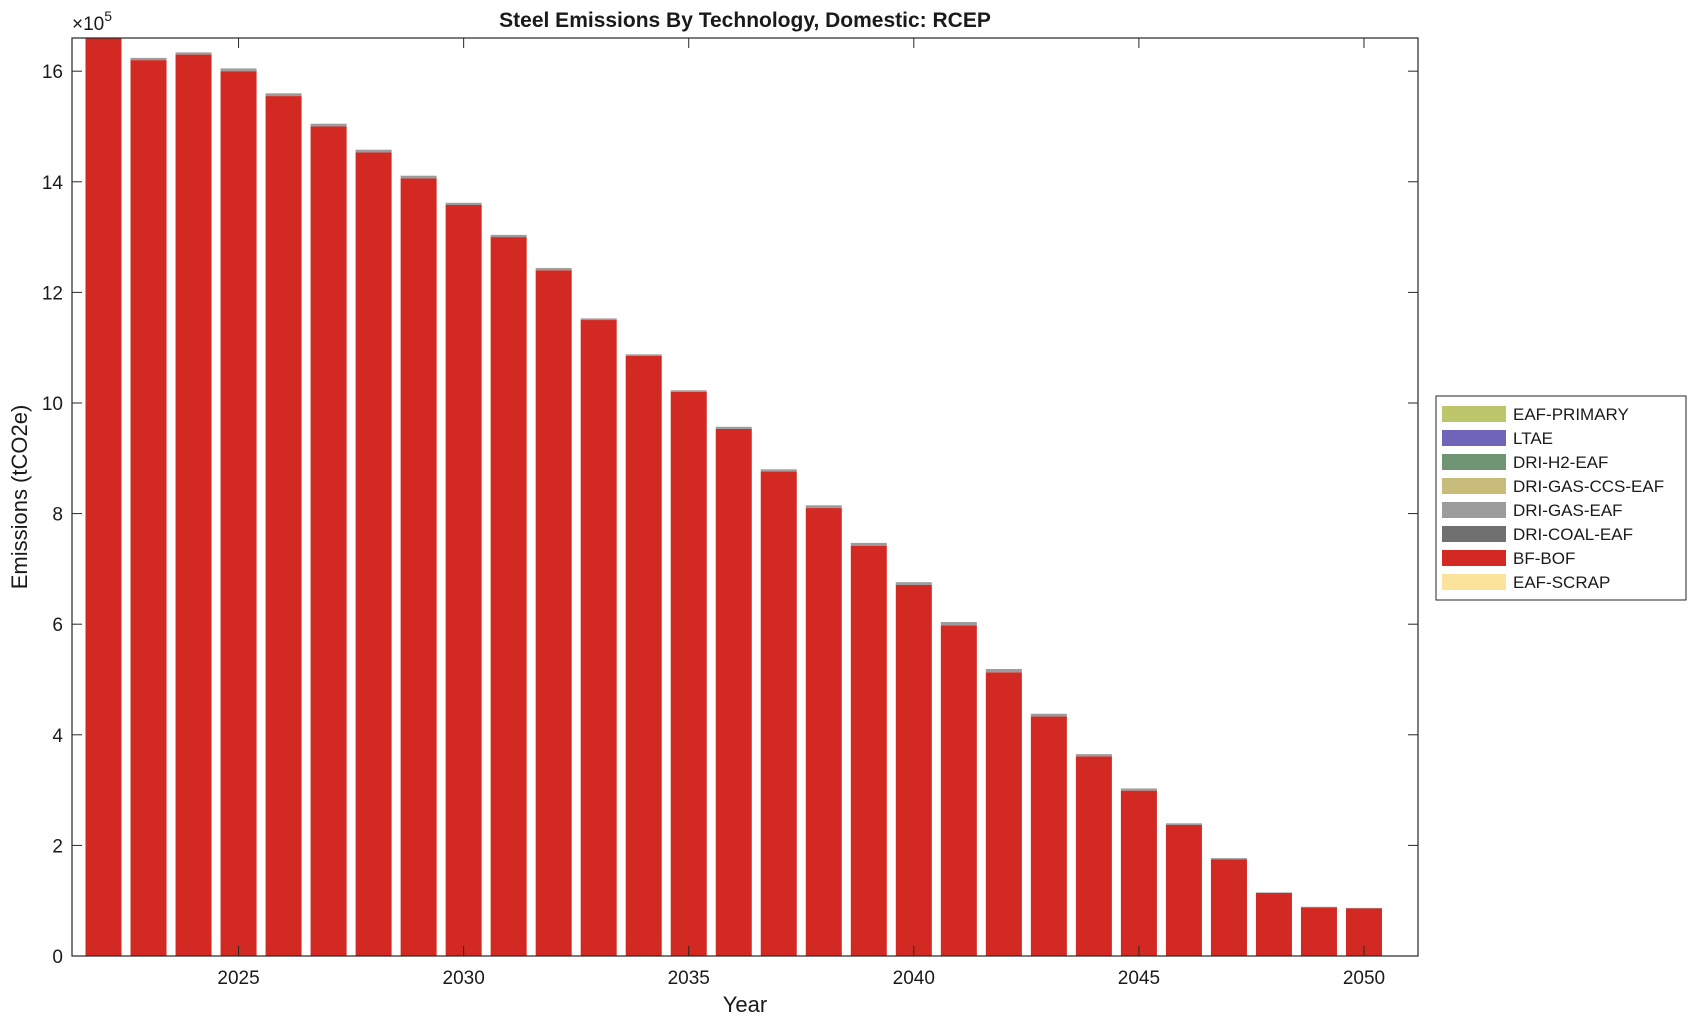 This screenshot has height=1027, width=1691. Describe the element at coordinates (598, 319) in the screenshot. I see `bar-dri-gas-eaf-2033` at that location.